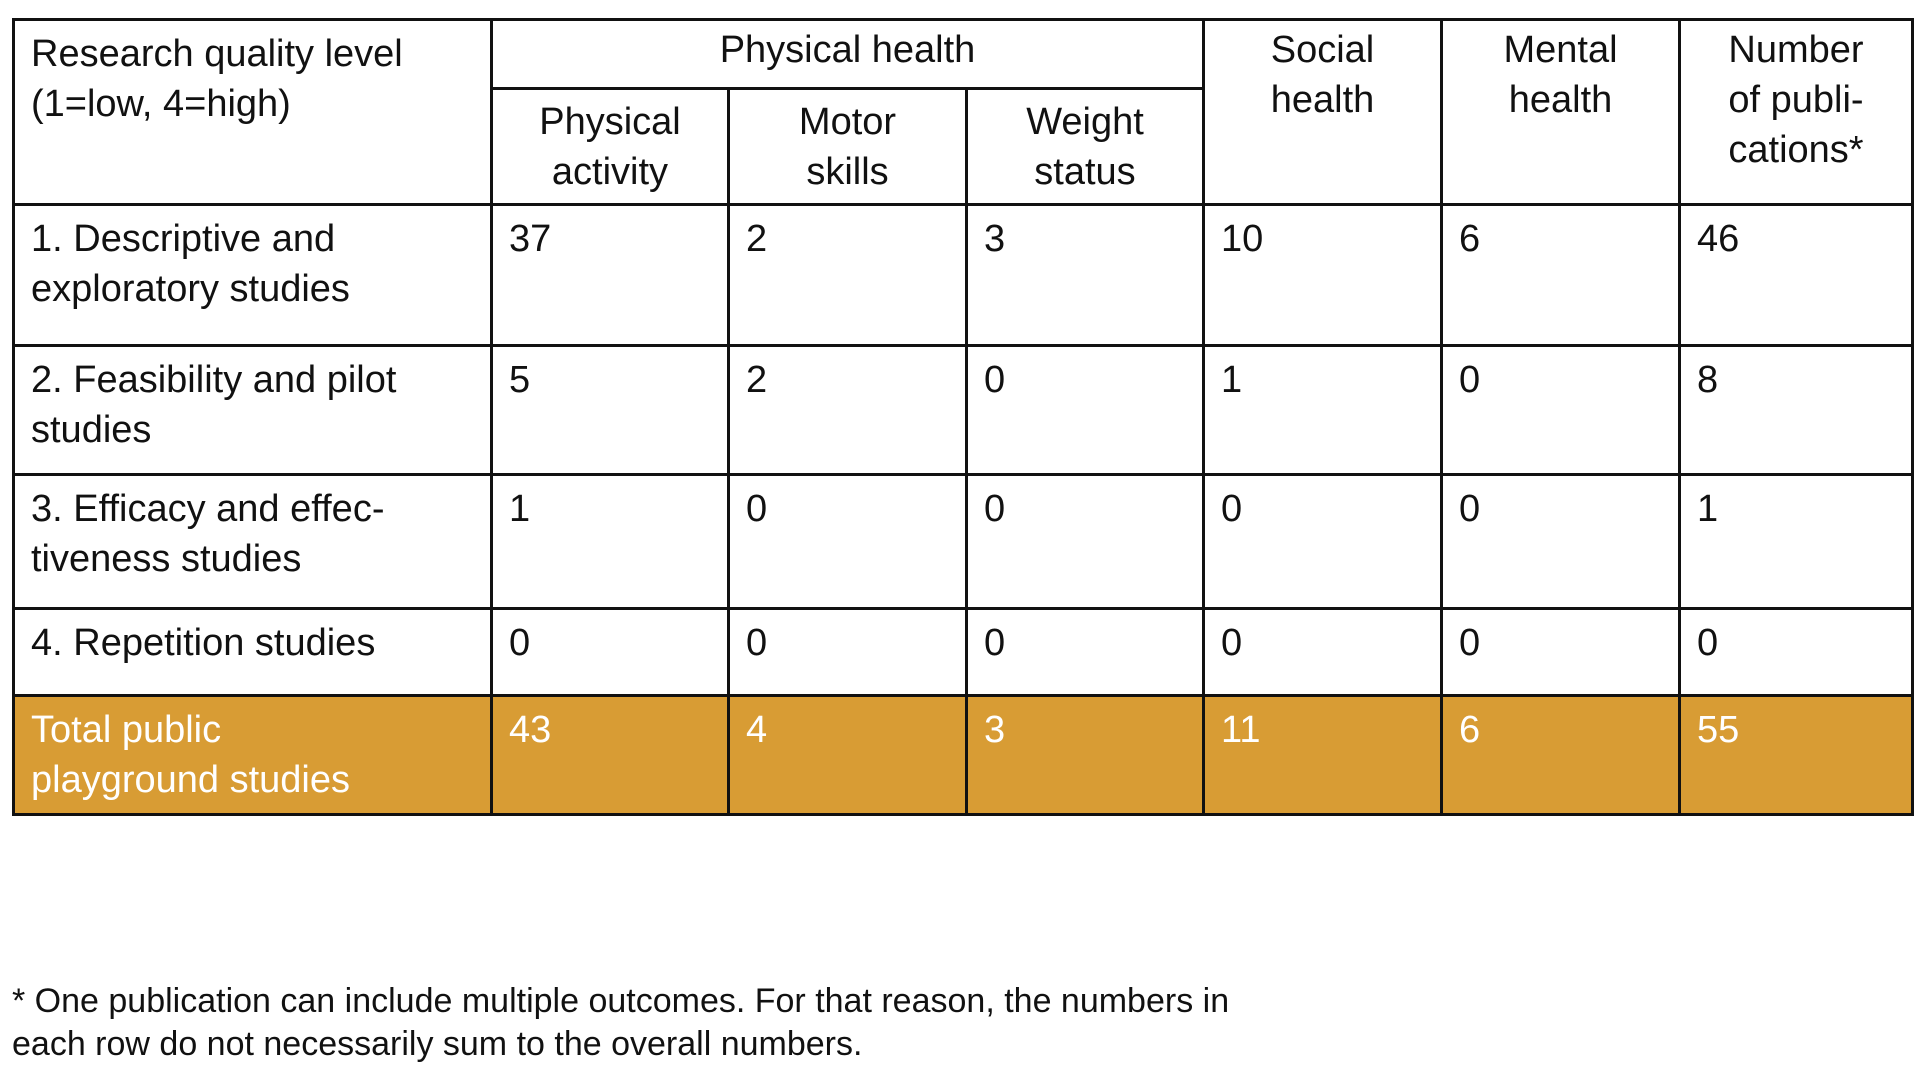  Describe the element at coordinates (1796, 410) in the screenshot. I see `cell-value: 8` at that location.